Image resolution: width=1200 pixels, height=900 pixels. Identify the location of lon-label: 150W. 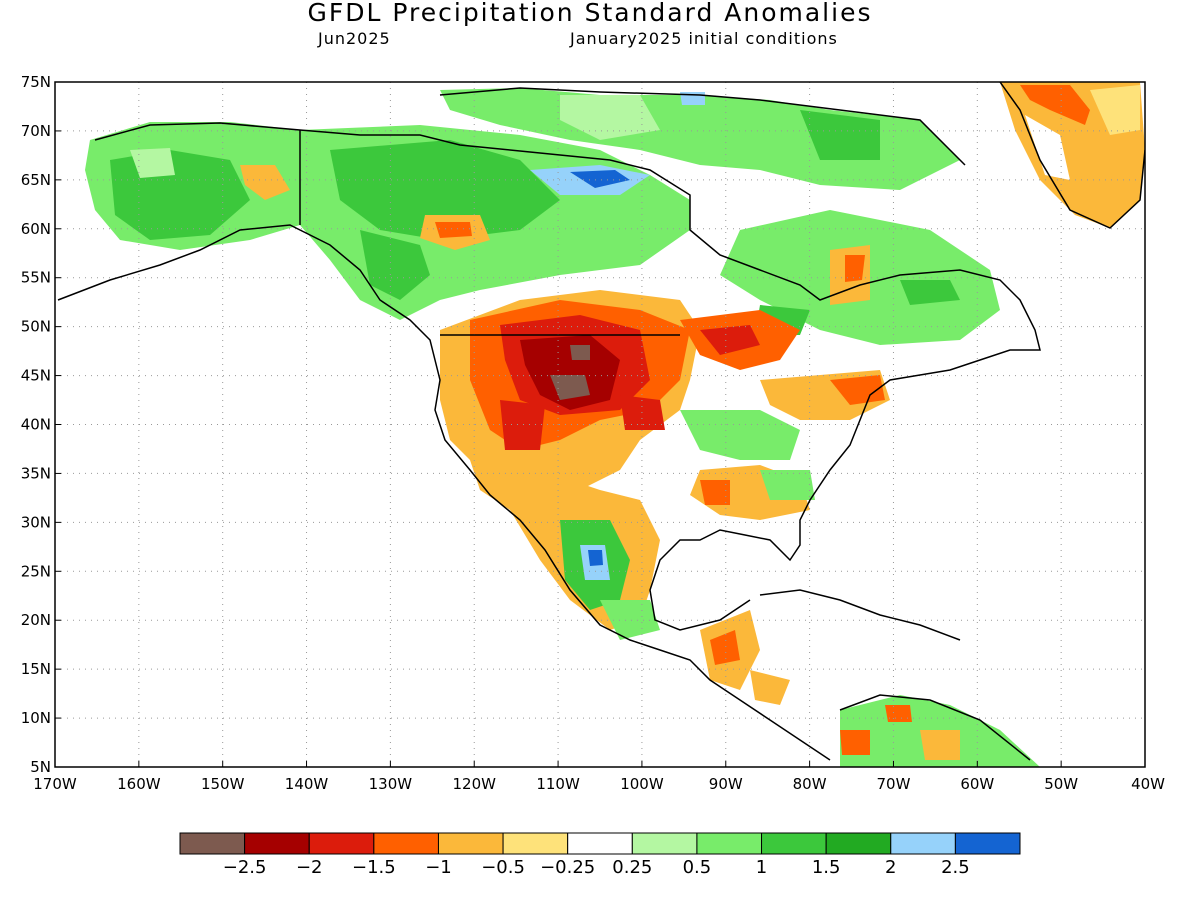
(223, 784).